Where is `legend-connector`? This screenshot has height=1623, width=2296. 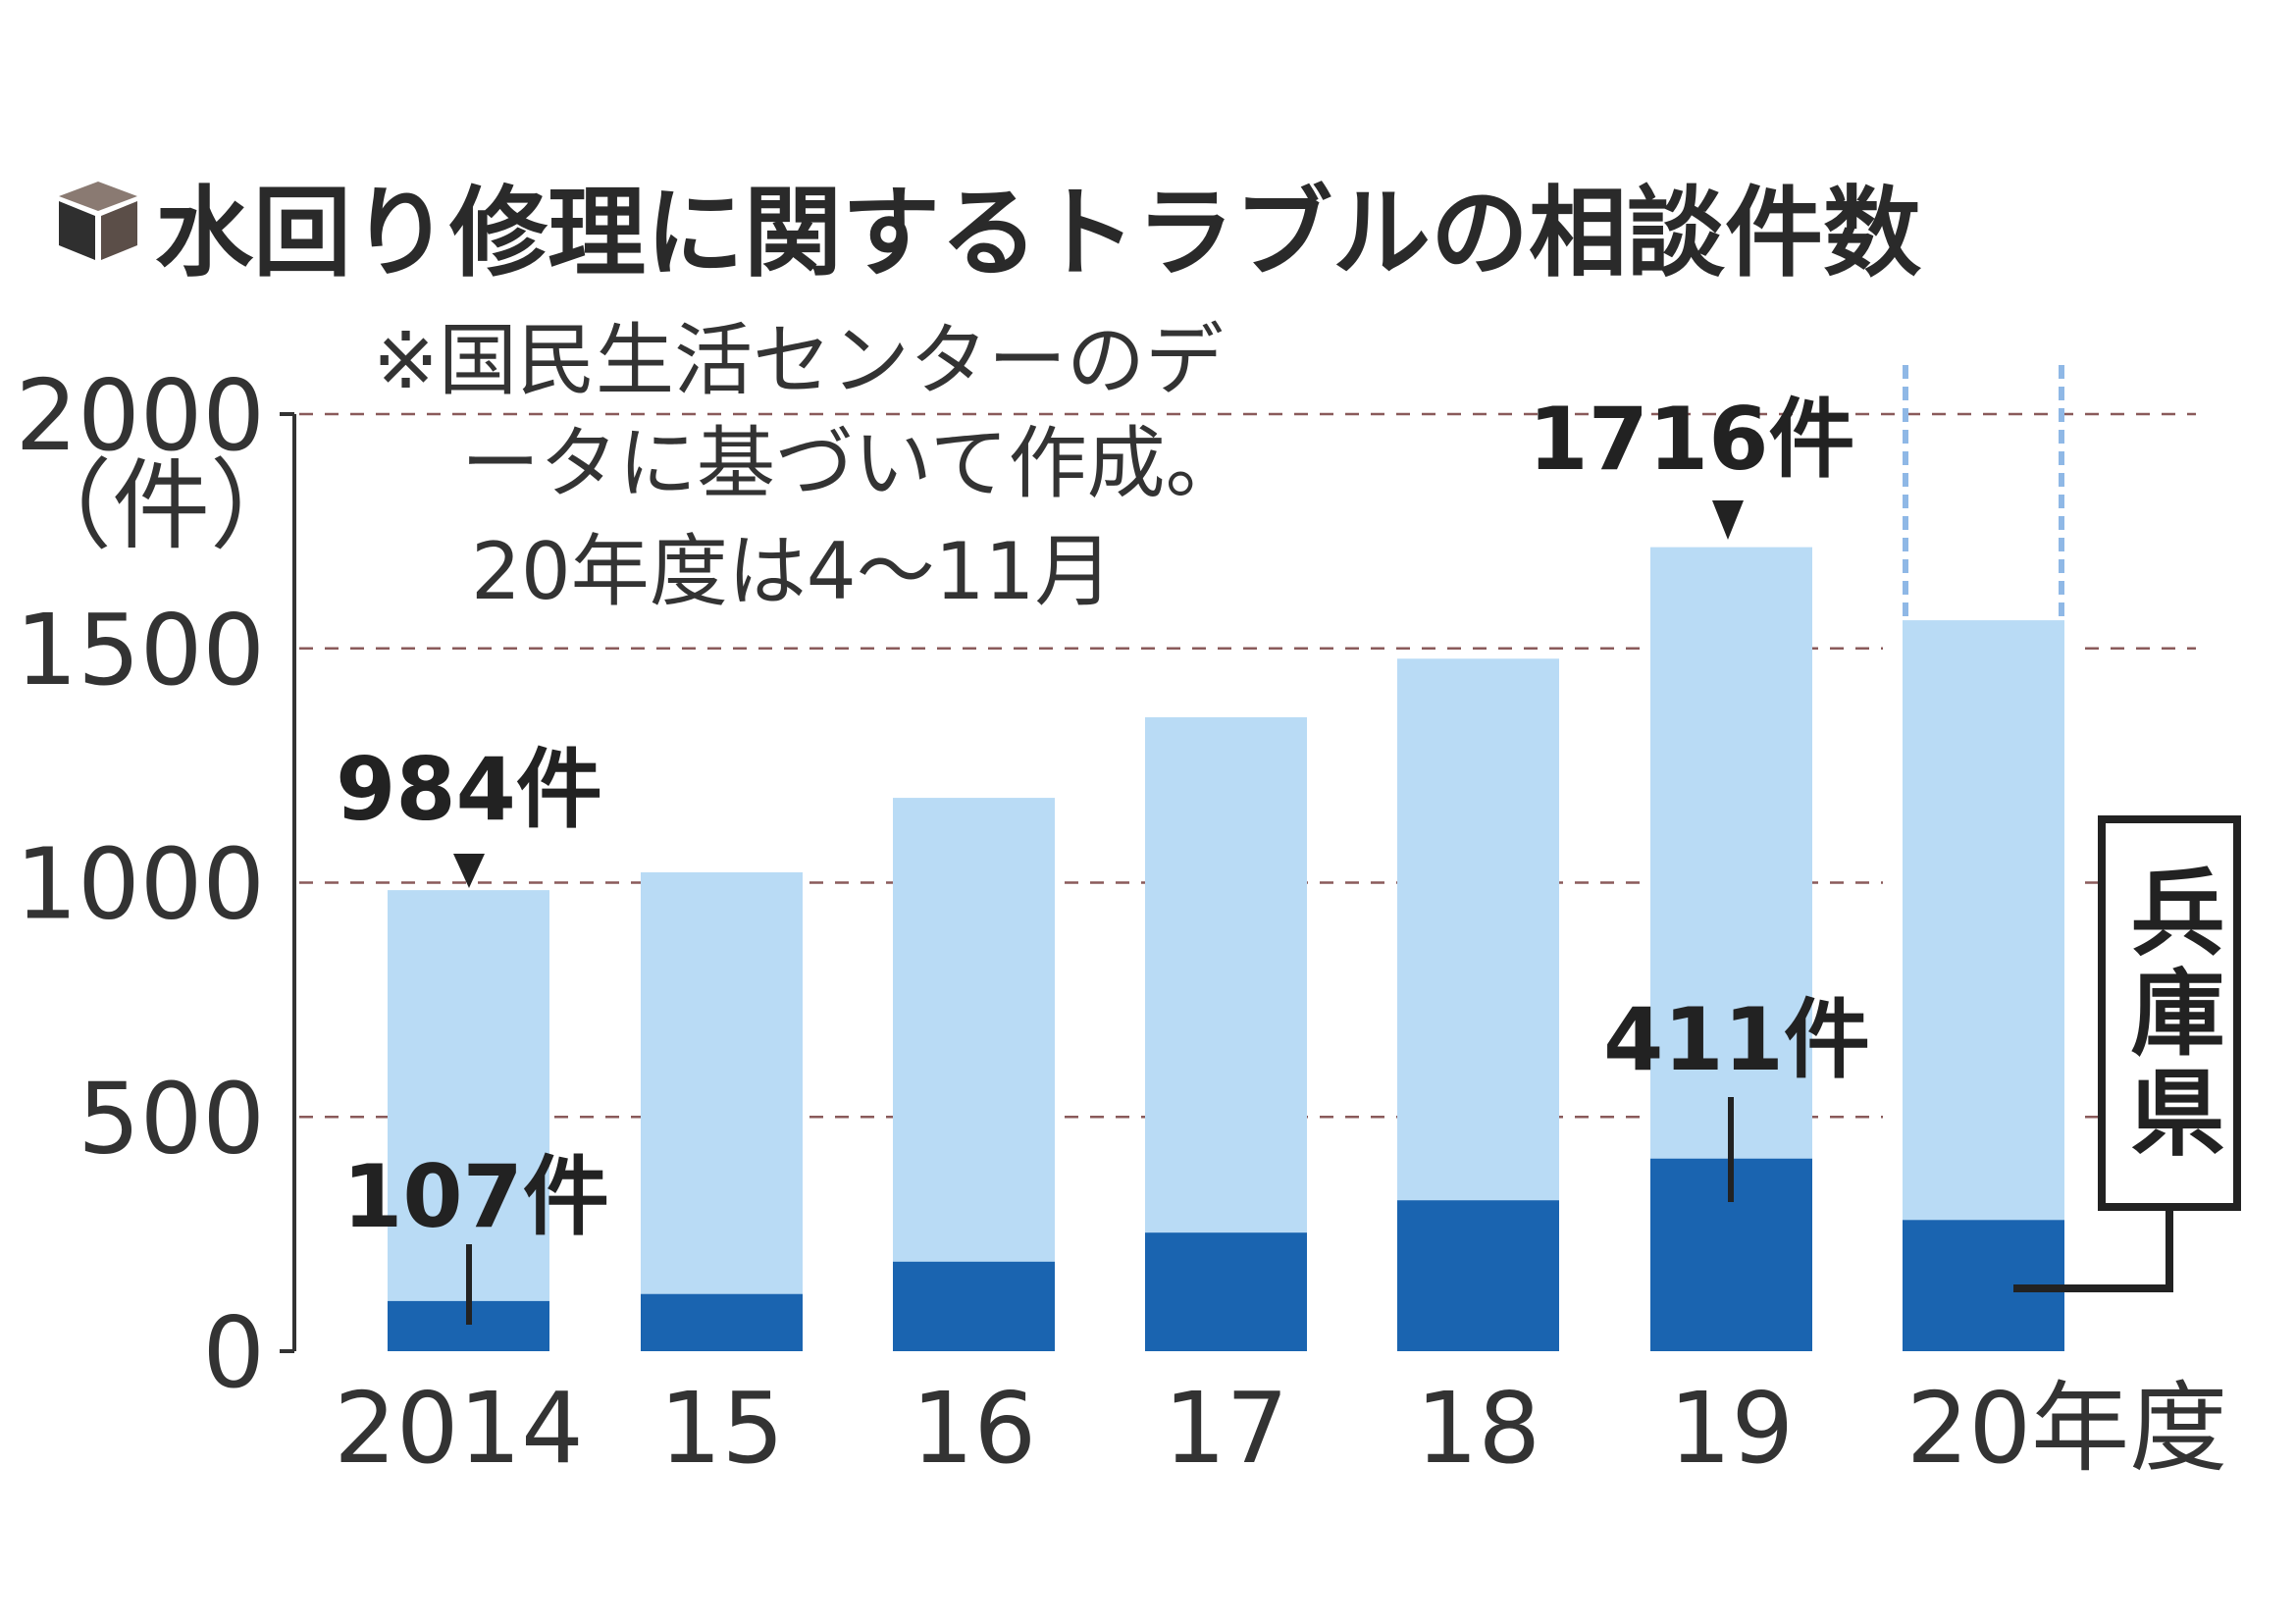
legend-connector is located at coordinates (2093, 1249).